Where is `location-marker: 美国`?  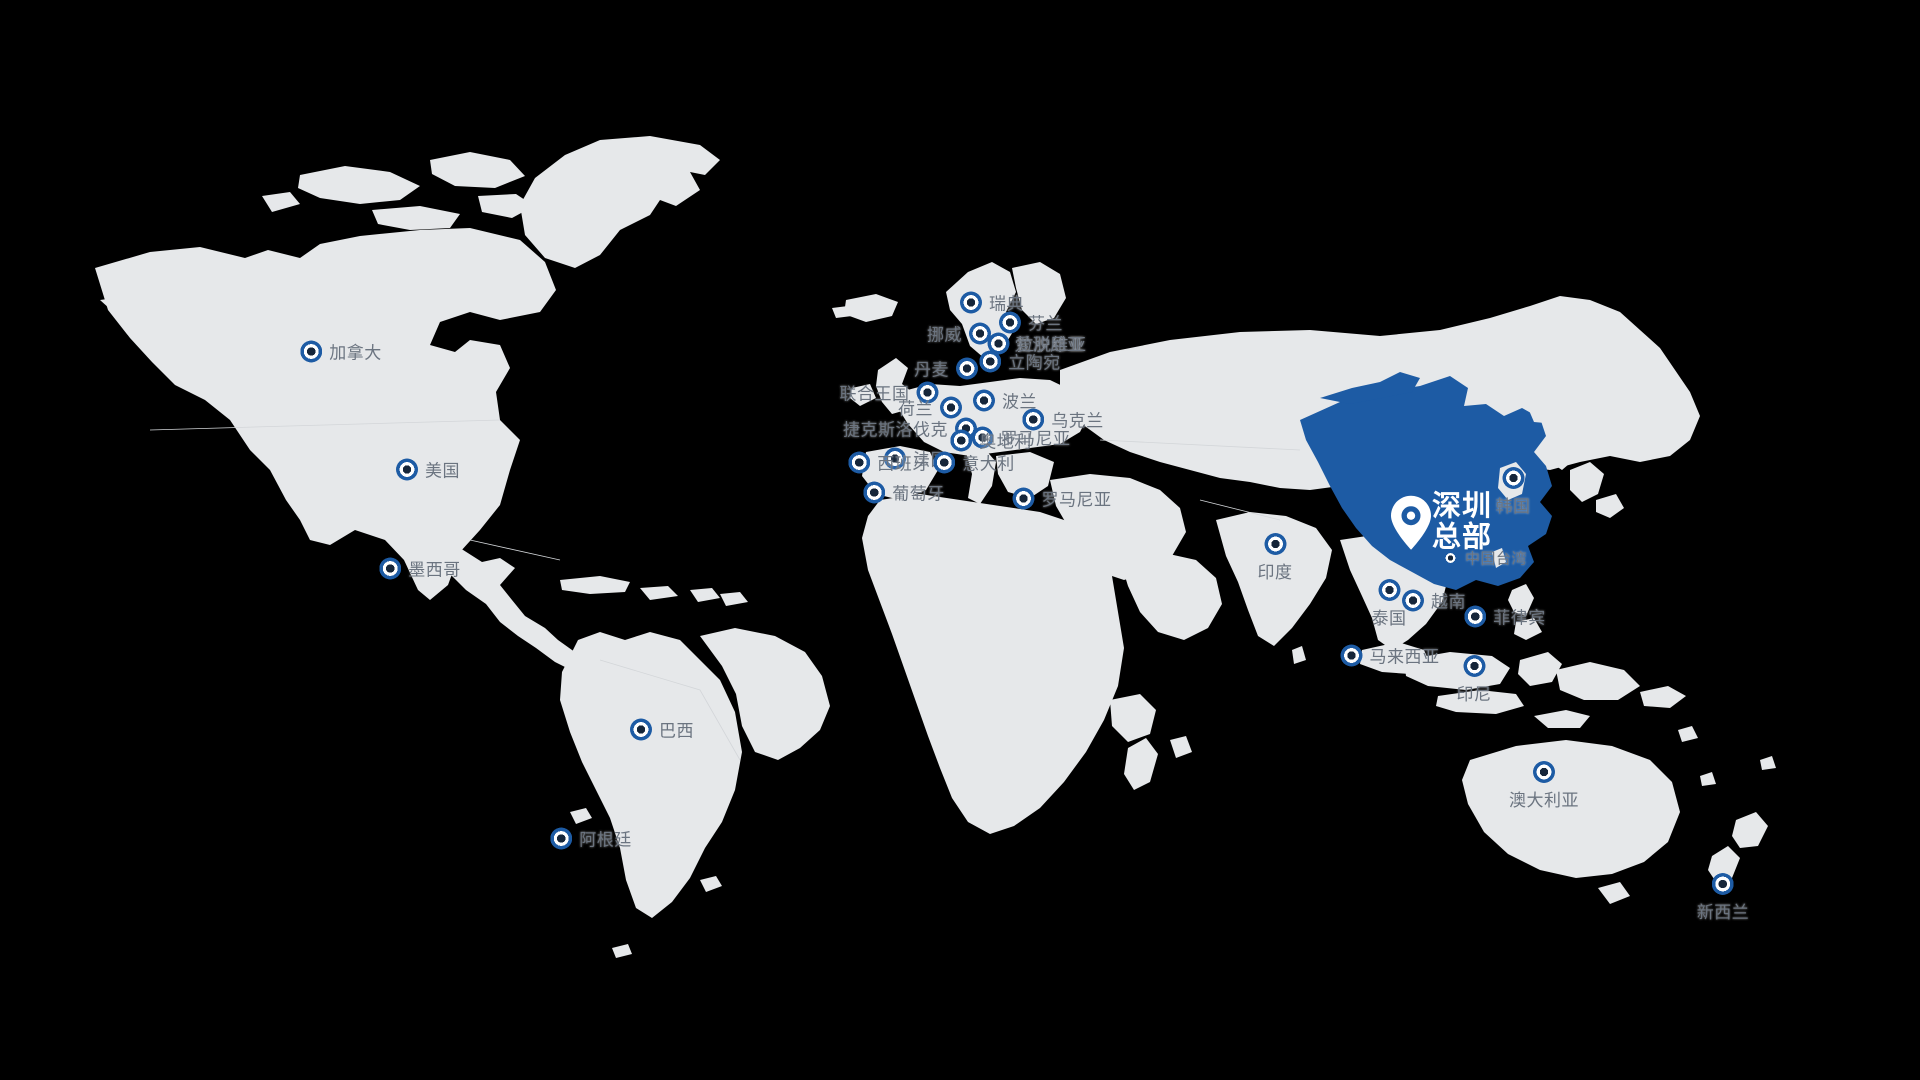 location-marker: 美国 is located at coordinates (428, 469).